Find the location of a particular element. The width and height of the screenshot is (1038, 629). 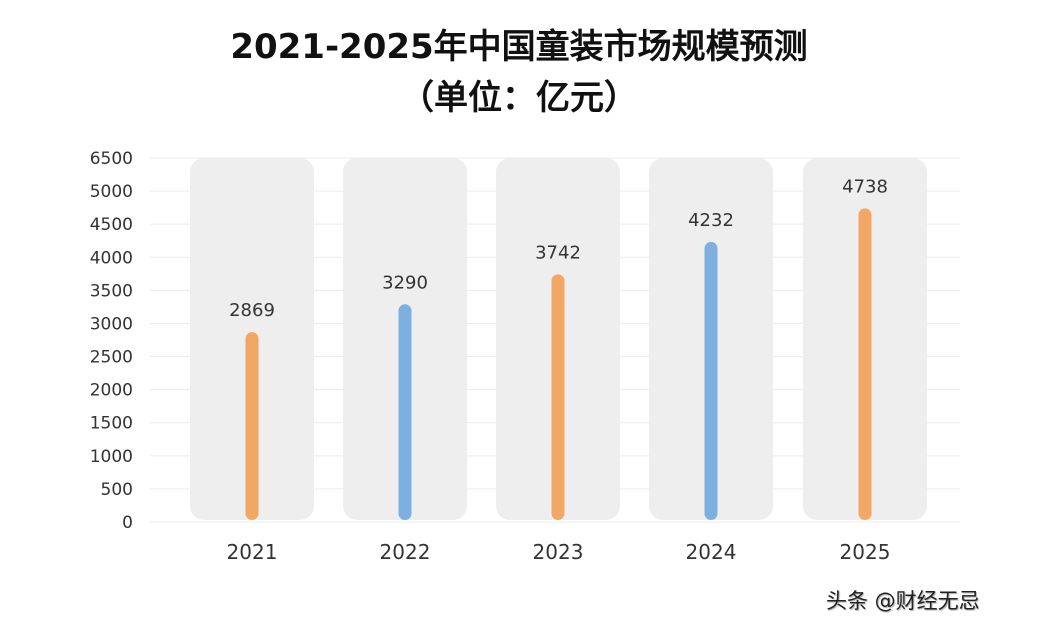

data-label: 2869 is located at coordinates (252, 310).